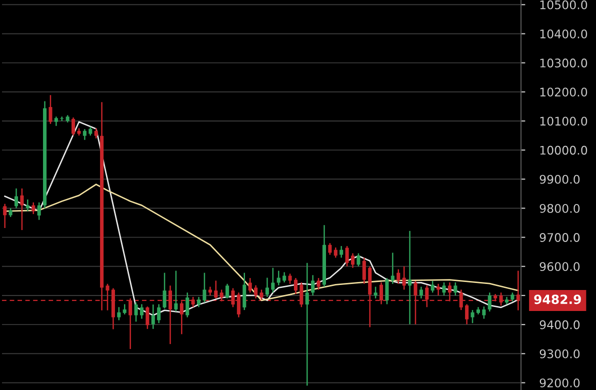 This screenshot has height=390, width=596. I want to click on y-tick-label: 10100.0, so click(564, 121).